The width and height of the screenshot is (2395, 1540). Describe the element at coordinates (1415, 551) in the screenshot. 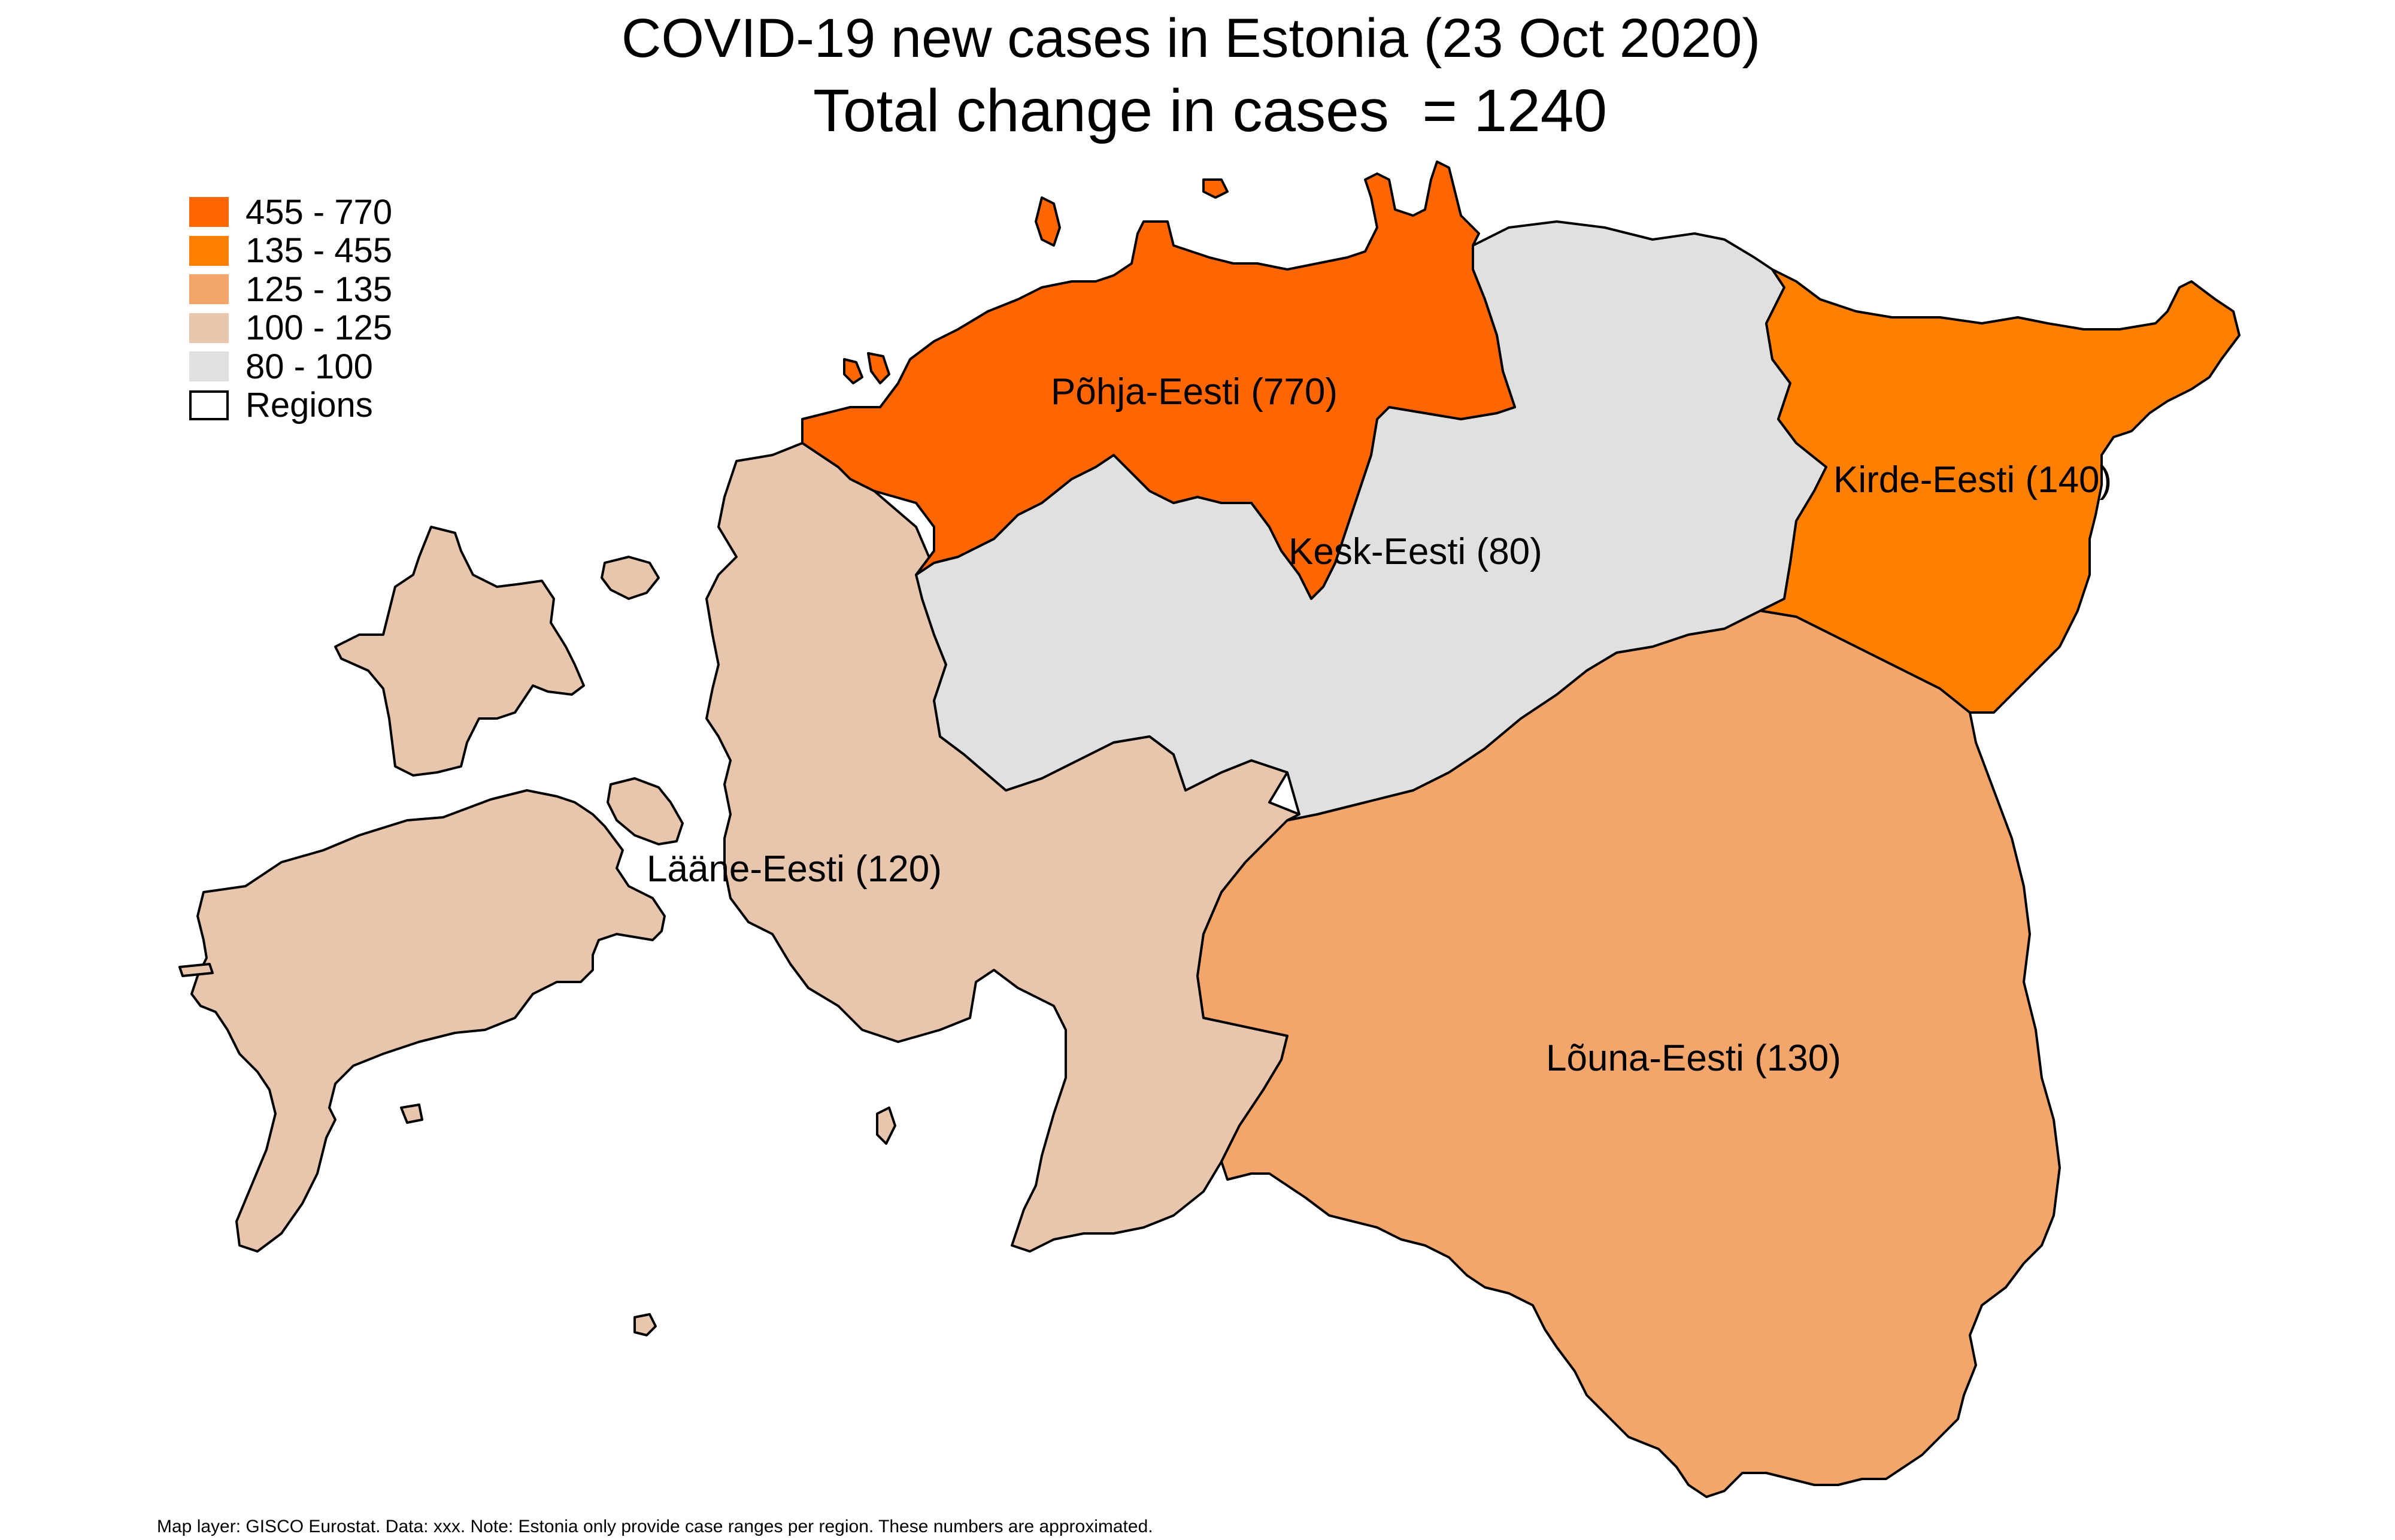

I see `label-kesk-eesti: Kesk-Eesti (80)` at that location.